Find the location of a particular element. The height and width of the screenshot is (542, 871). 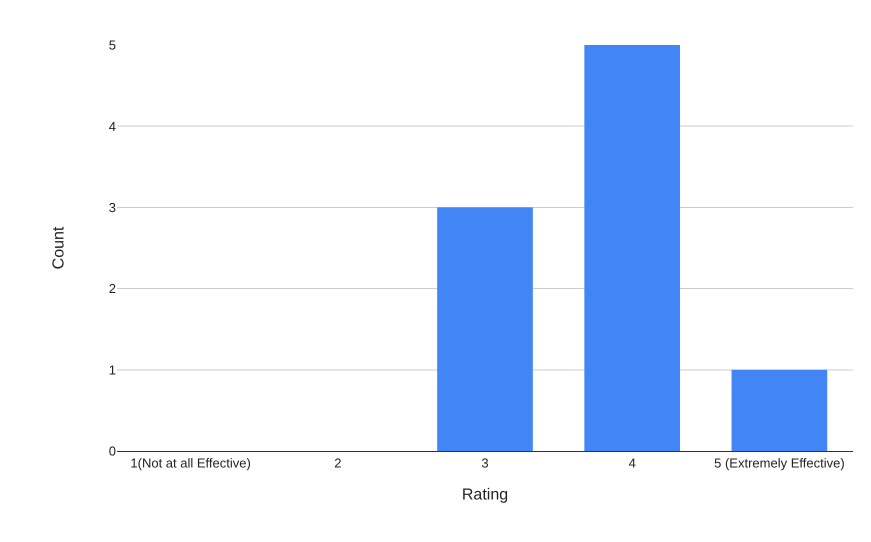

y-tick-label: 3 is located at coordinates (112, 207).